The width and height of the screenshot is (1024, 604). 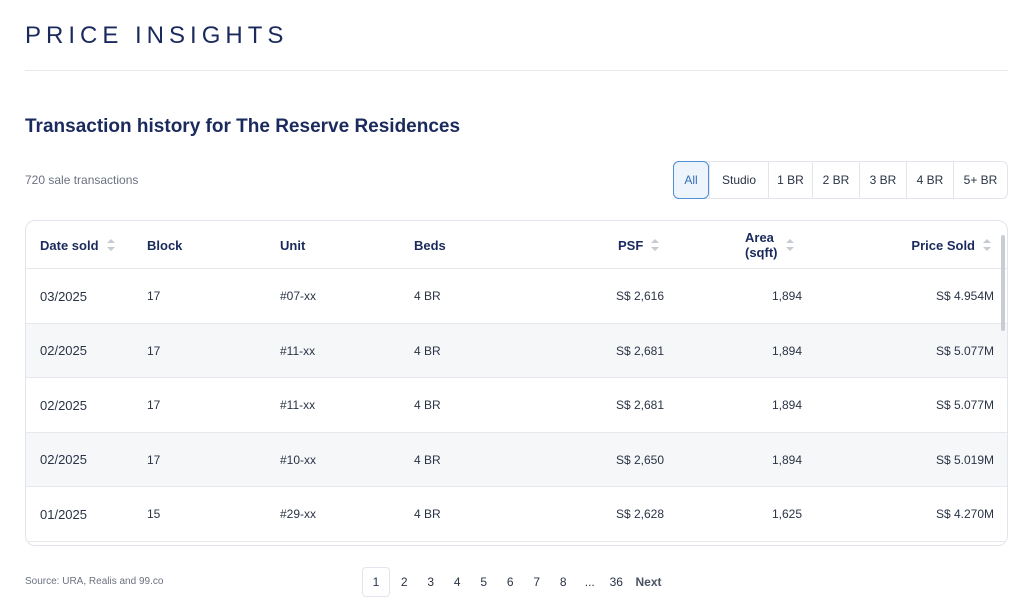 I want to click on cell-price: S$ 5.019M, so click(x=964, y=459).